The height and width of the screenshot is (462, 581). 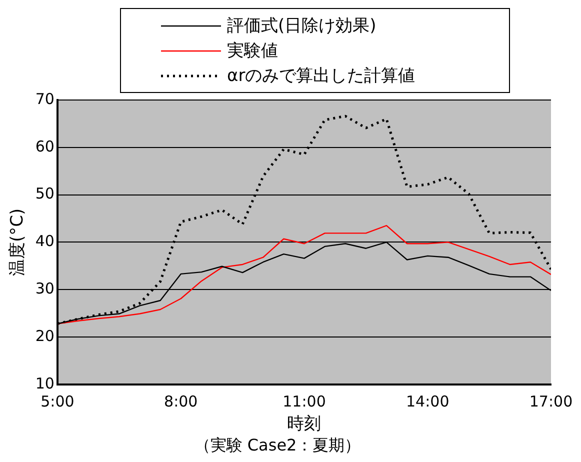 What do you see at coordinates (304, 424) in the screenshot?
I see `x-axis-title: 時刻` at bounding box center [304, 424].